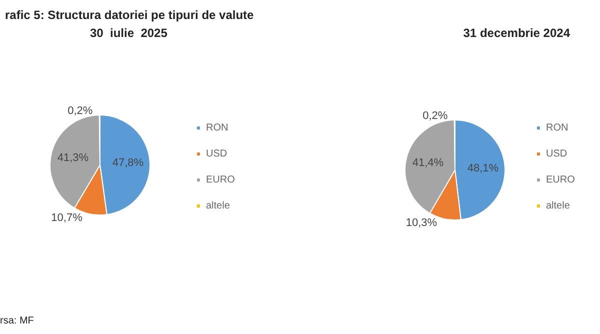 The image size is (600, 334). Describe the element at coordinates (428, 162) in the screenshot. I see `data-label: 41,4%` at that location.